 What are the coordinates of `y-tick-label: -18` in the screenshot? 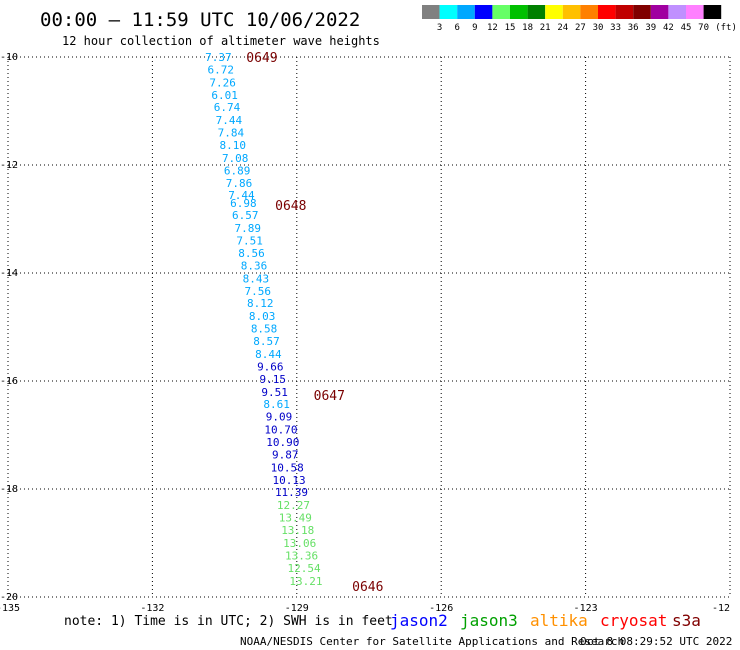 It's located at (9, 489).